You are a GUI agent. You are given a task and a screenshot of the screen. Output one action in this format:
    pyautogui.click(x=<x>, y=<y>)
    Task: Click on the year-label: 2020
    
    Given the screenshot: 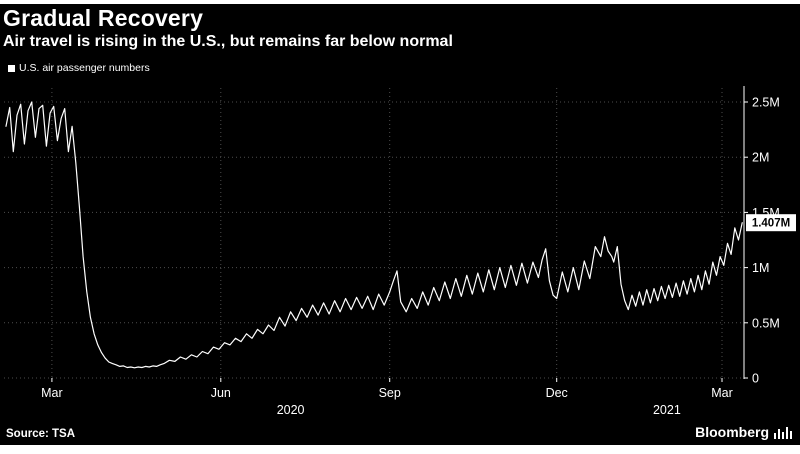 What is the action you would take?
    pyautogui.click(x=291, y=410)
    